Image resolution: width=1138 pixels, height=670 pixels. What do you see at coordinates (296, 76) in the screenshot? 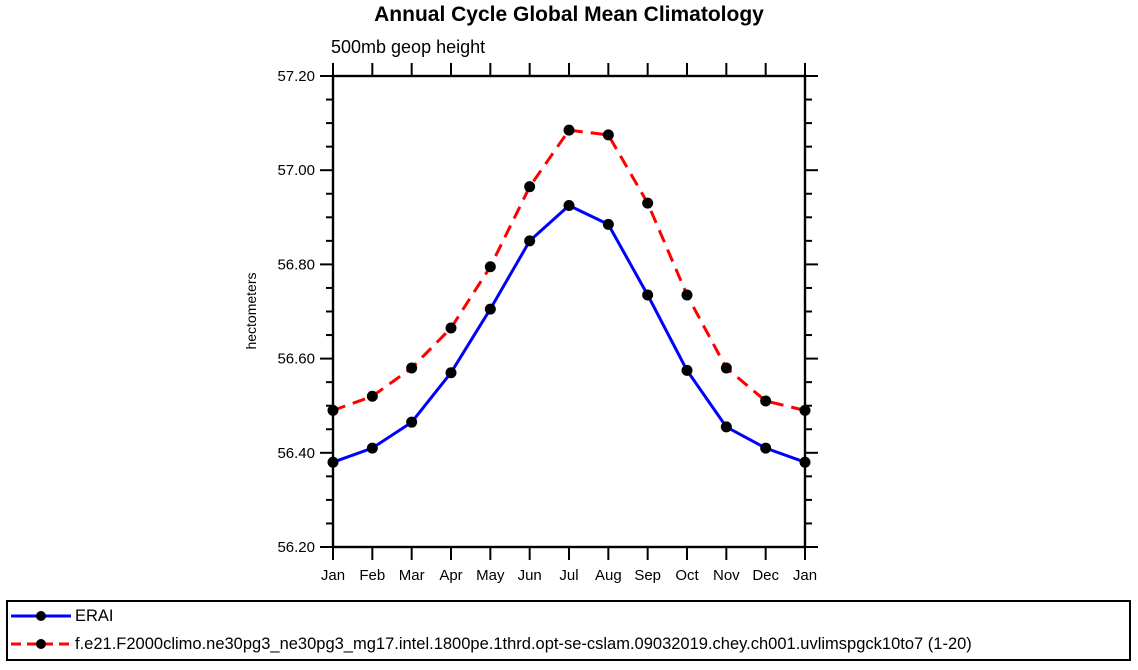
I see `y-tick-label: 57.20` at bounding box center [296, 76].